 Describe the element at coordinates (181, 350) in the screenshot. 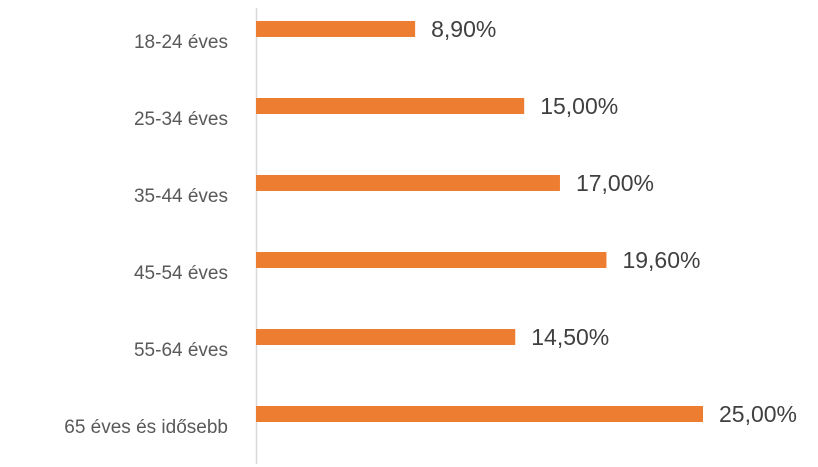

I see `category-label-4: 55-64 éves` at that location.